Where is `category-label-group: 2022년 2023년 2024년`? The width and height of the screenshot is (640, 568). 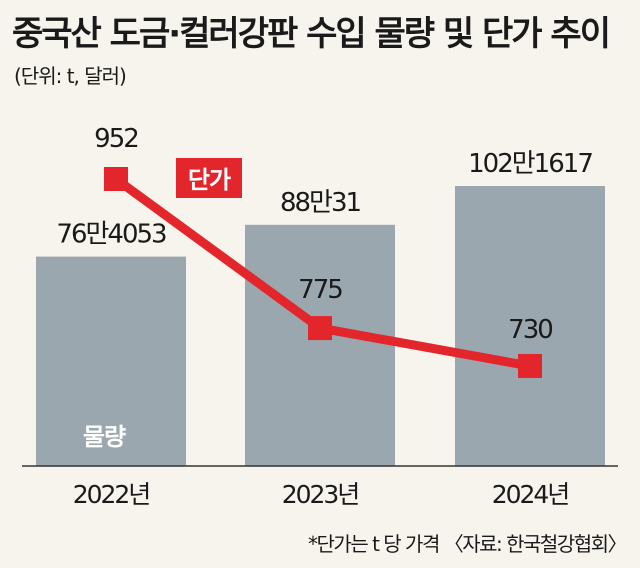
category-label-group: 2022년 2023년 2024년 is located at coordinates (322, 494).